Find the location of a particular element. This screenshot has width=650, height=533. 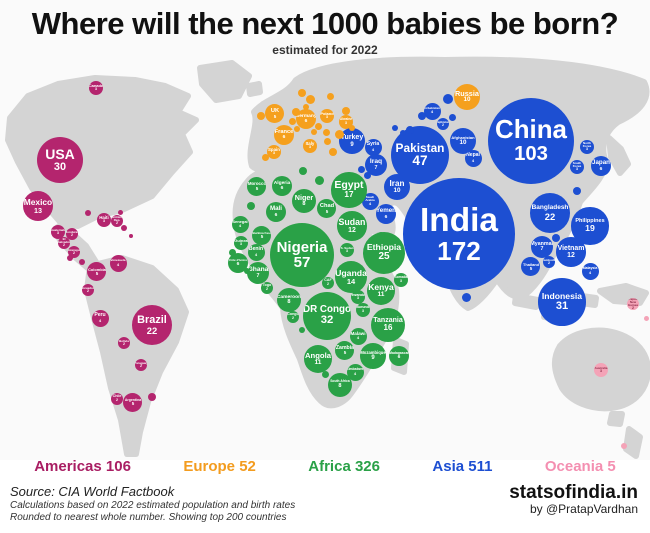

legend-americas: Americas 106 is located at coordinates (82, 466).